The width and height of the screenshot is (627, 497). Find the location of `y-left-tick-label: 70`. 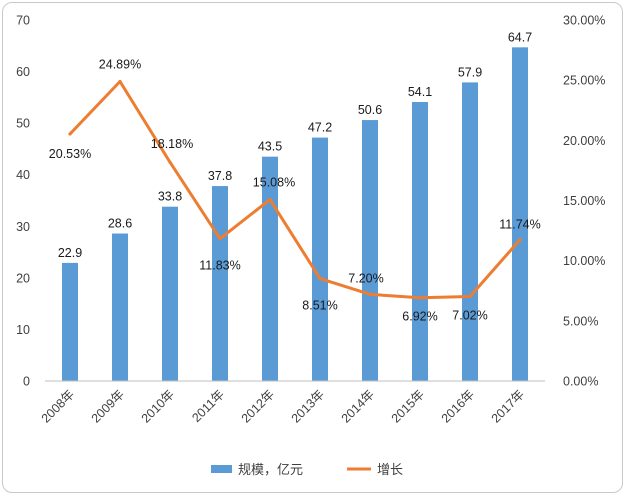

y-left-tick-label: 70 is located at coordinates (23, 21).